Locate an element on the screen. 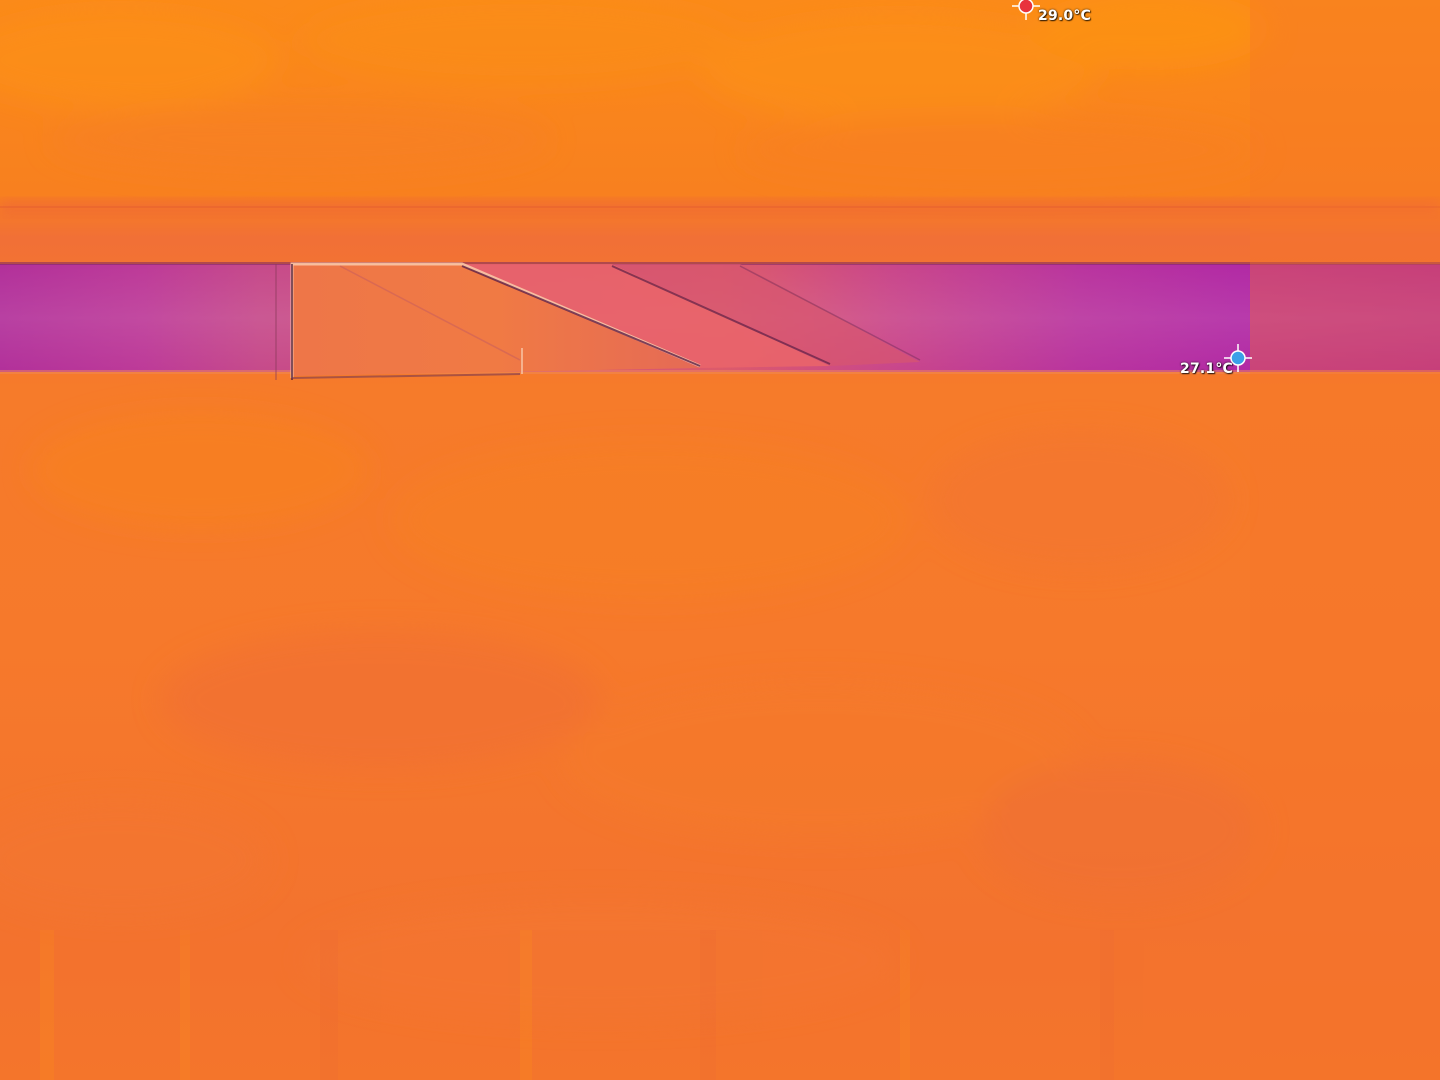 The width and height of the screenshot is (1440, 1080). warm-panel is located at coordinates (598, 321).